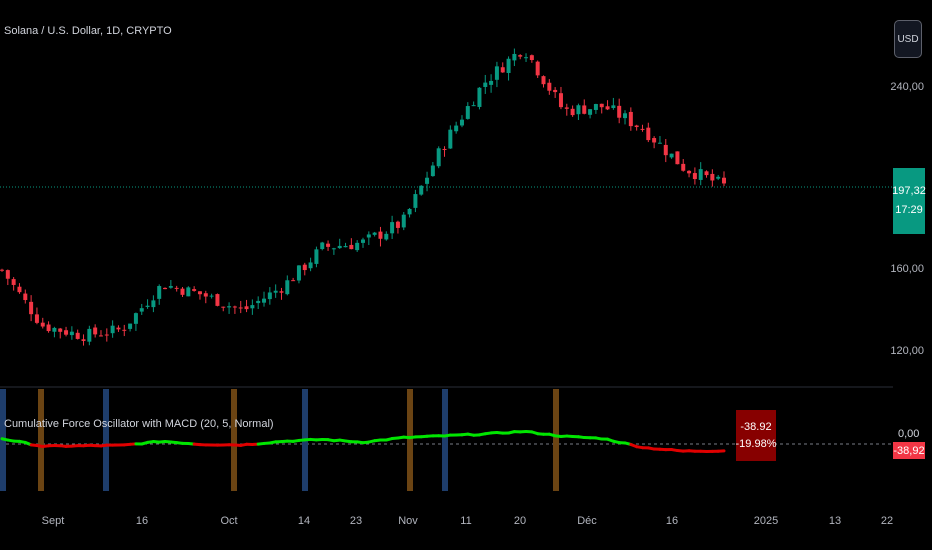 Image resolution: width=932 pixels, height=550 pixels. Describe the element at coordinates (909, 201) in the screenshot. I see `last-price-tag: 197,32 17:29` at that location.